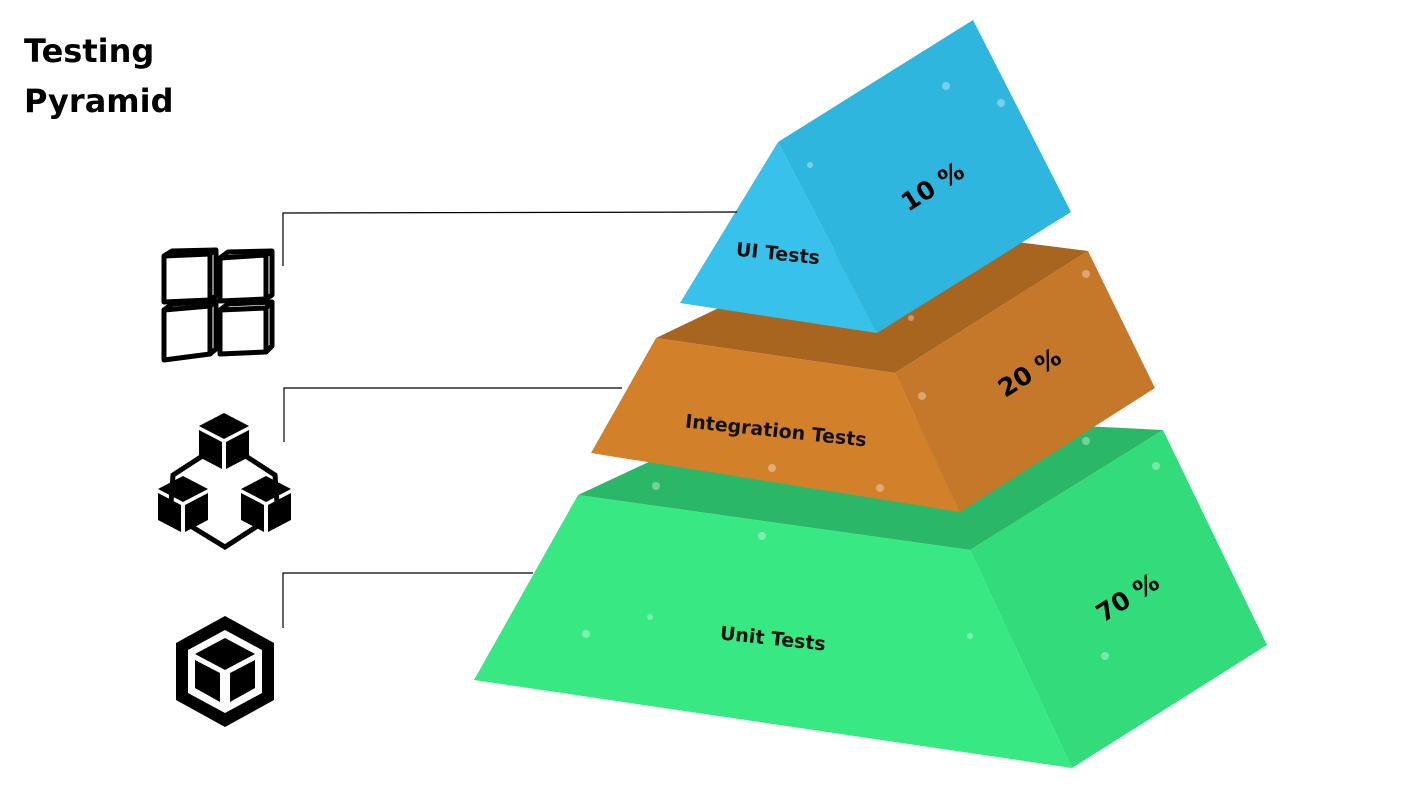  I want to click on unit-layer-front-face, so click(773, 631).